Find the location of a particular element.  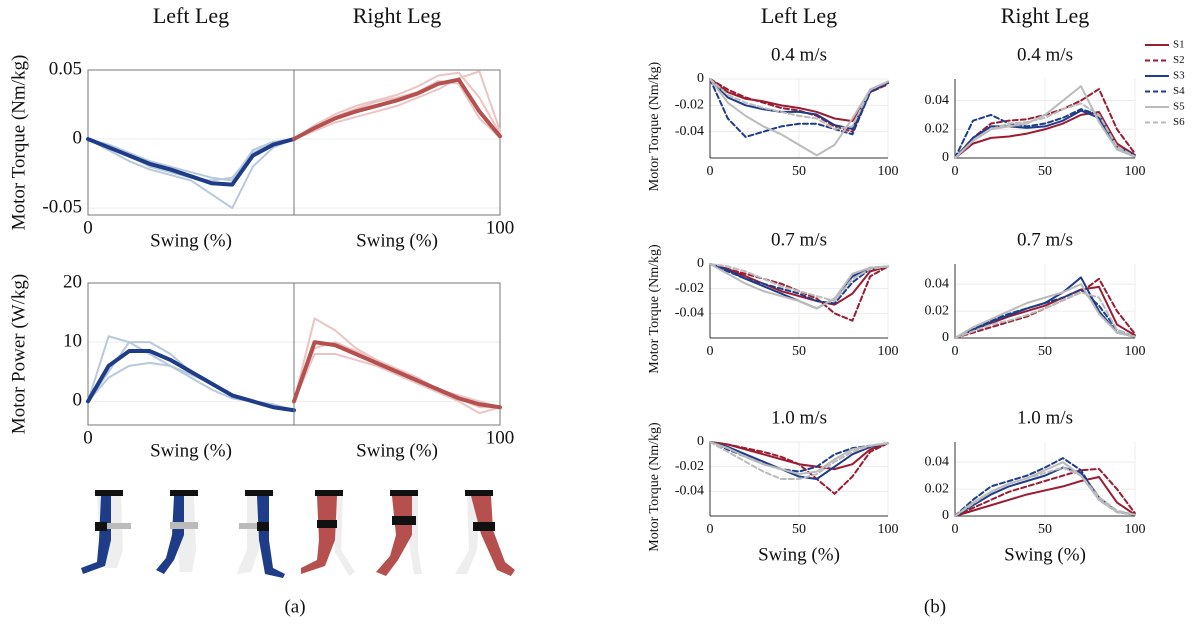

y-tick-label: -0.05 is located at coordinates (62, 206).